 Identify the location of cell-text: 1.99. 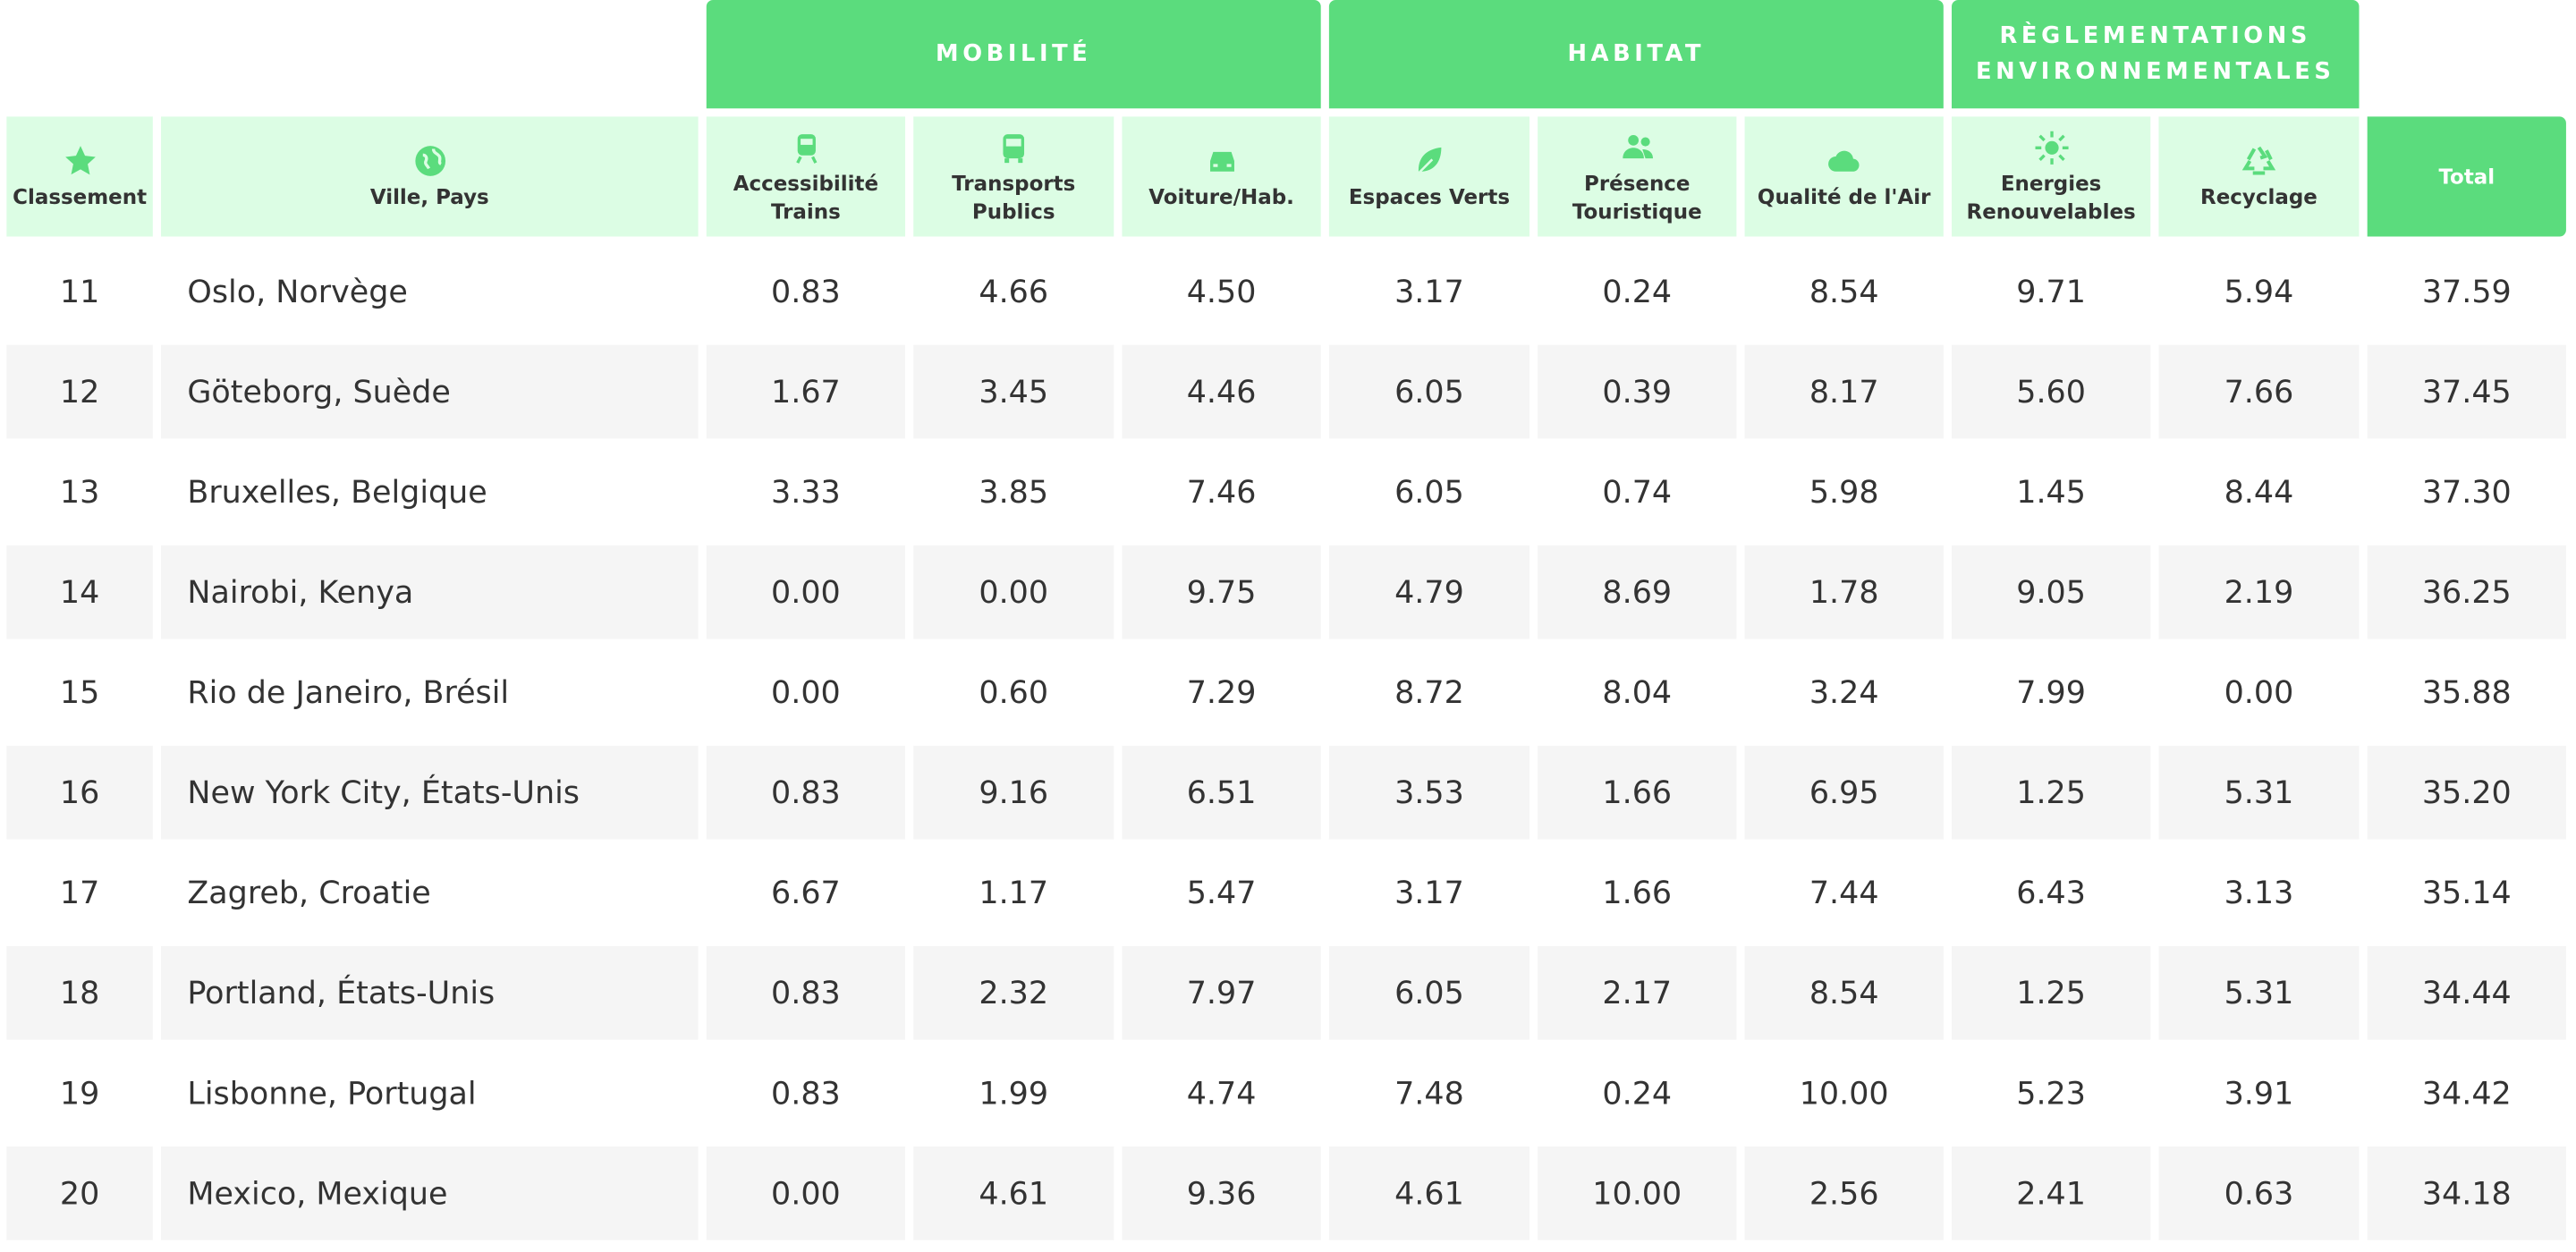
(1014, 1093).